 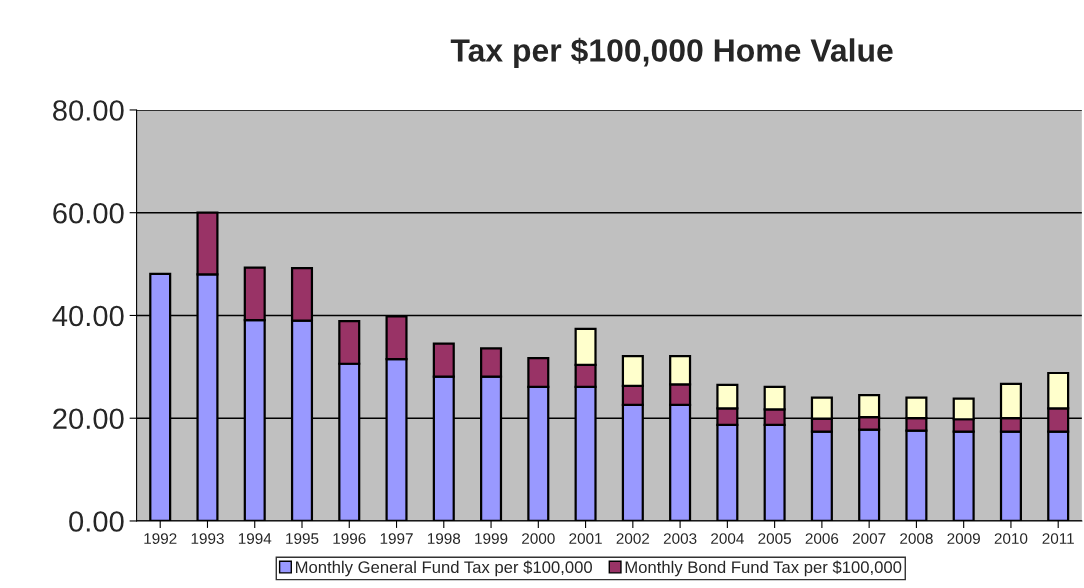 What do you see at coordinates (763, 568) in the screenshot?
I see `legend-label: Monthly Bond Fund Tax per $100,000` at bounding box center [763, 568].